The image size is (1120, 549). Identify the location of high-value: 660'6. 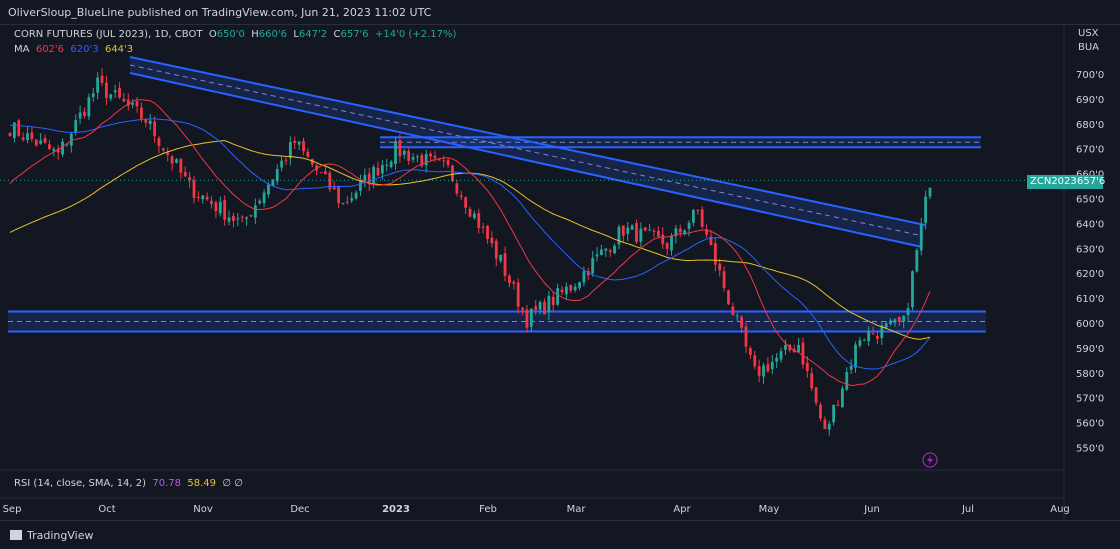
(272, 34).